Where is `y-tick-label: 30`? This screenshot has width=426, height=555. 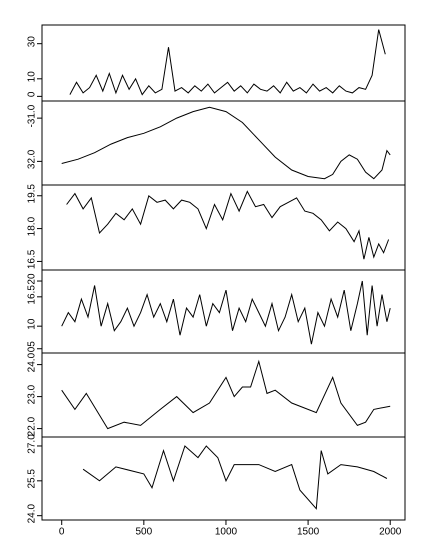 y-tick-label: 30 is located at coordinates (32, 42).